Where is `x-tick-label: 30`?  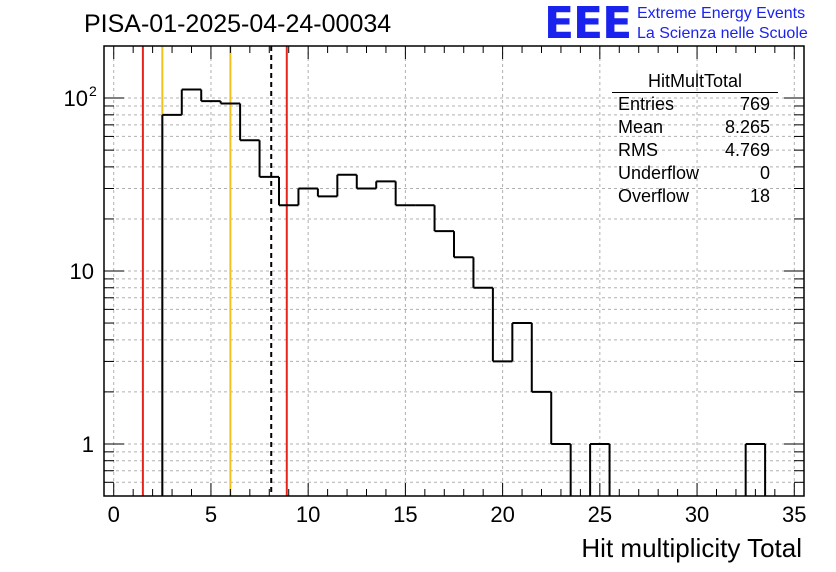 x-tick-label: 30 is located at coordinates (697, 514).